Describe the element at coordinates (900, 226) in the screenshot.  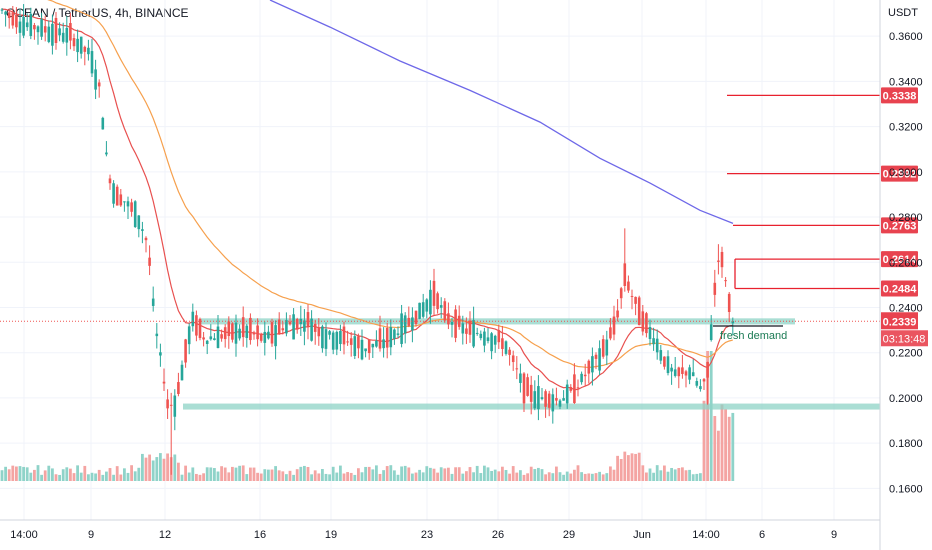
I see `price-level-label: 0.2763` at that location.